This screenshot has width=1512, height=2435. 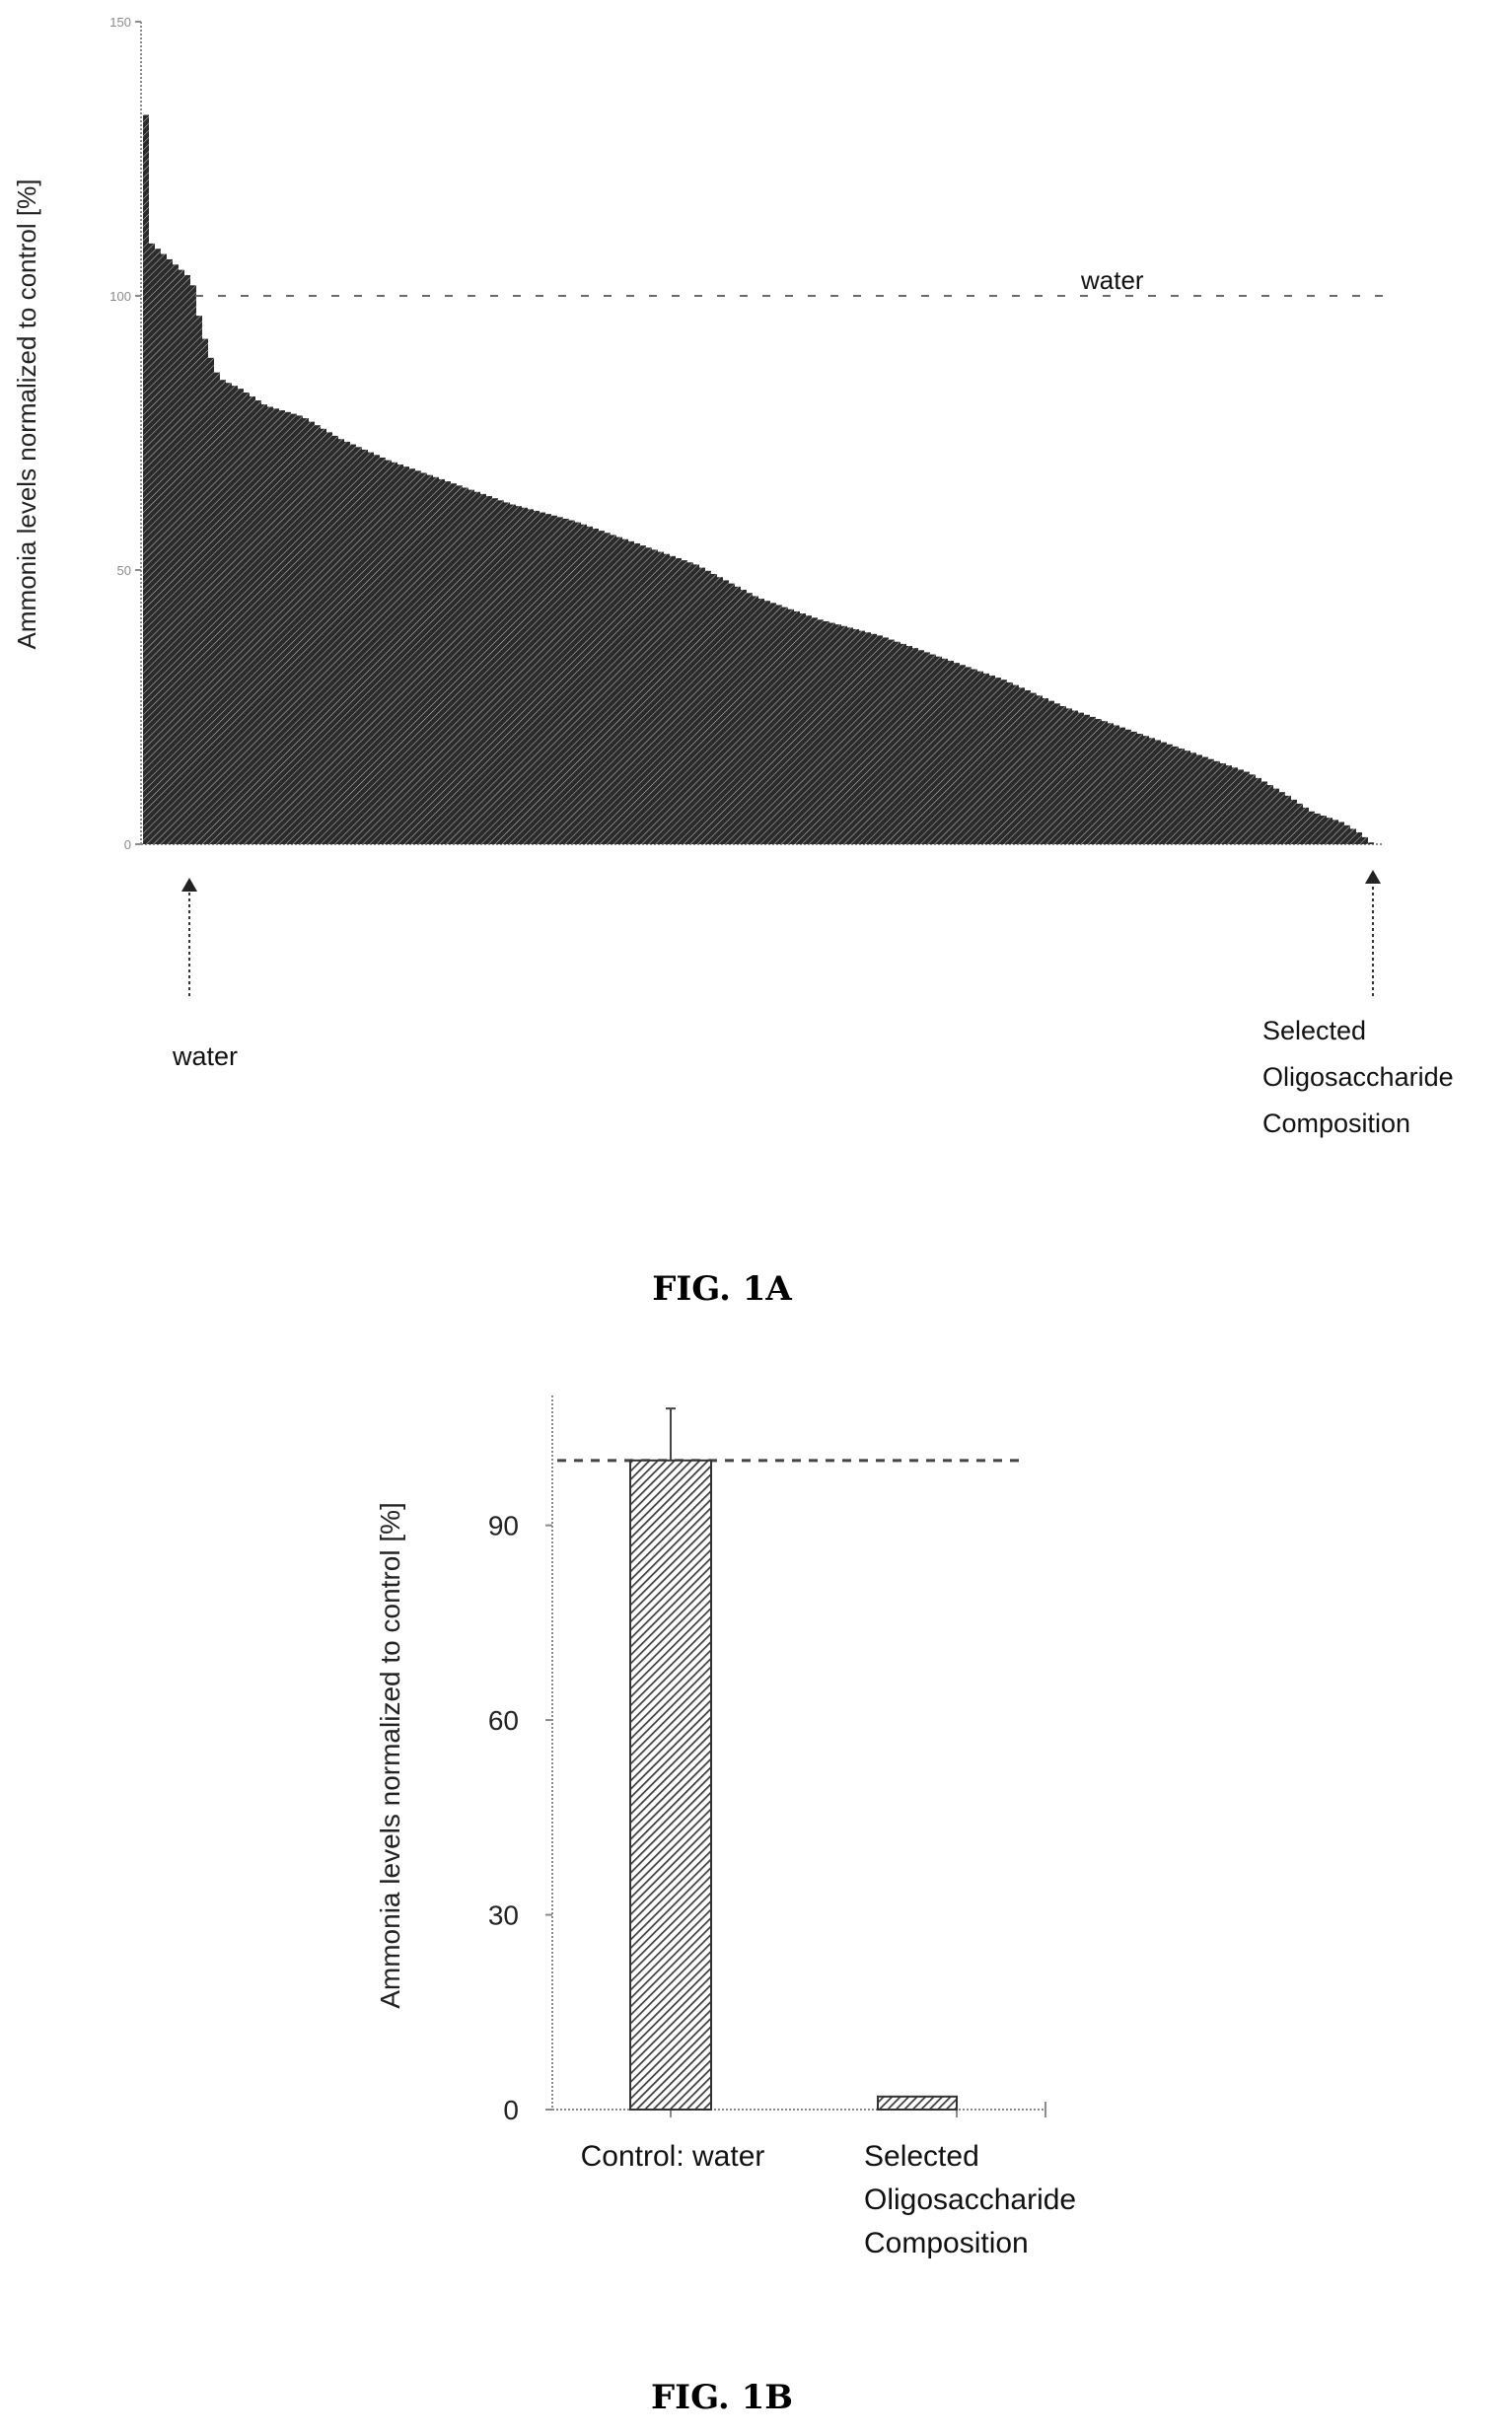 I want to click on y-axis-label: Ammonia levels normalized to control [%], so click(x=26, y=414).